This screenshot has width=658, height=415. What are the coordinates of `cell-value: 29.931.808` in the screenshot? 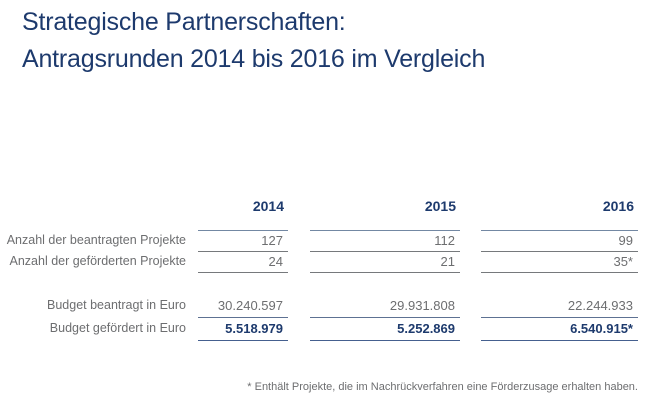 It's located at (385, 307).